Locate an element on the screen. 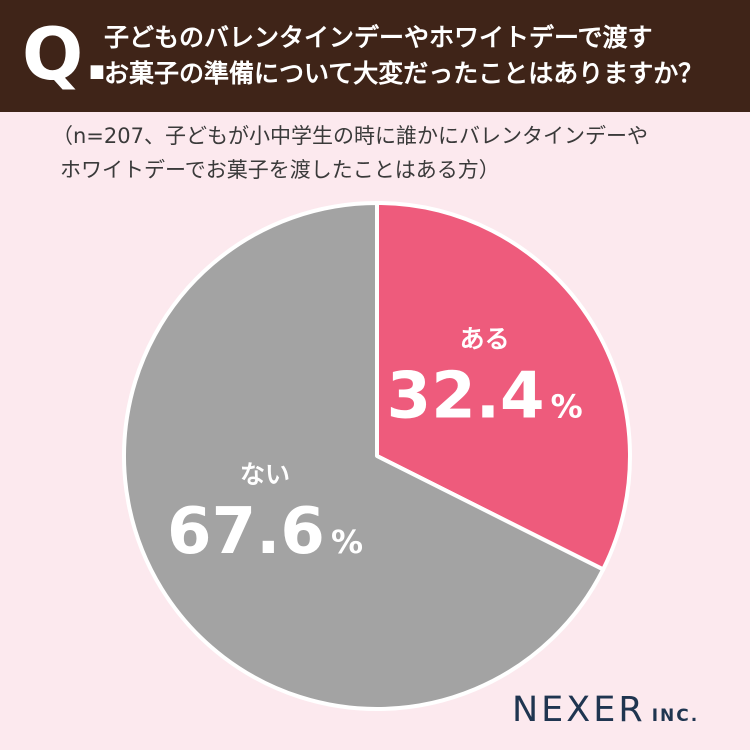 The height and width of the screenshot is (750, 750). logo-suffix-text: INC. is located at coordinates (675, 716).